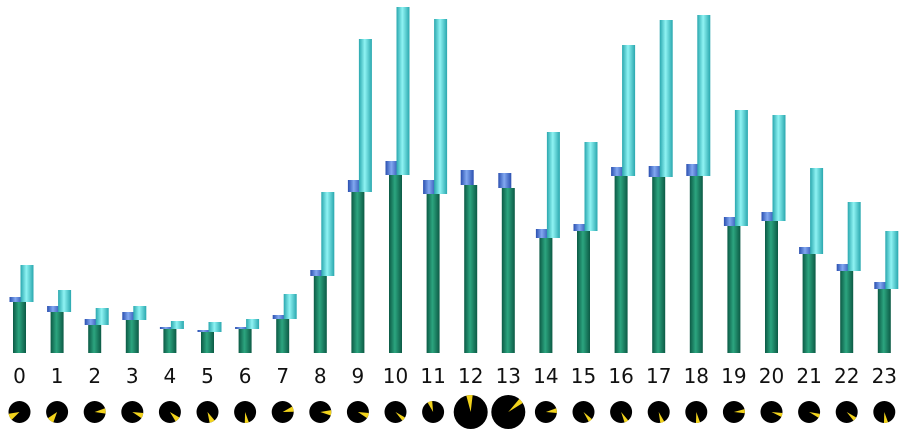 The width and height of the screenshot is (913, 434). I want to click on hour-label: 12, so click(470, 376).